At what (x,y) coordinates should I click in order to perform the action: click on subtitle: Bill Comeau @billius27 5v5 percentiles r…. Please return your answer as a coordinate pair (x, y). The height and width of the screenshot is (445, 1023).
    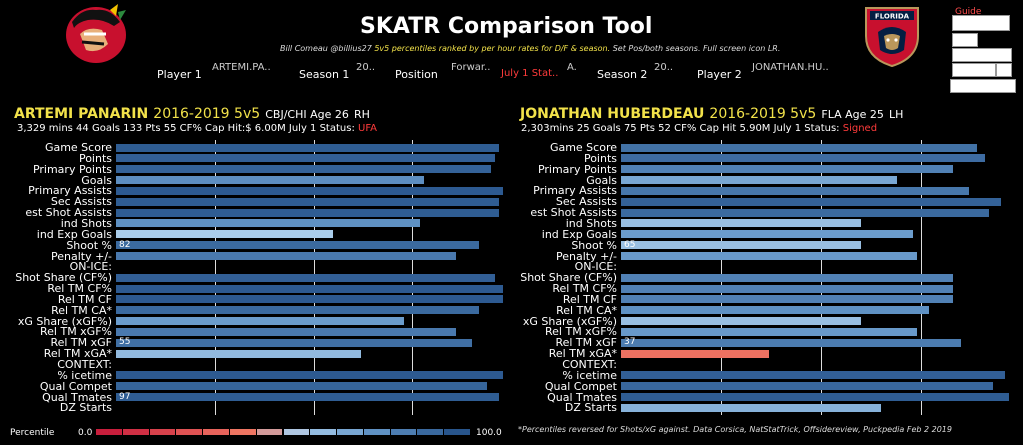
    Looking at the image, I should click on (530, 48).